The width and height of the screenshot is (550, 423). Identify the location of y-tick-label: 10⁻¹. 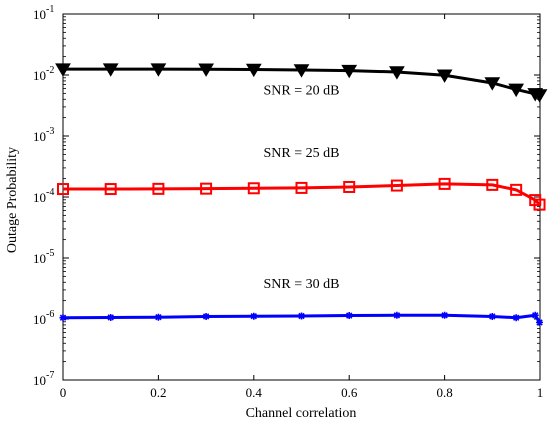
(43, 13).